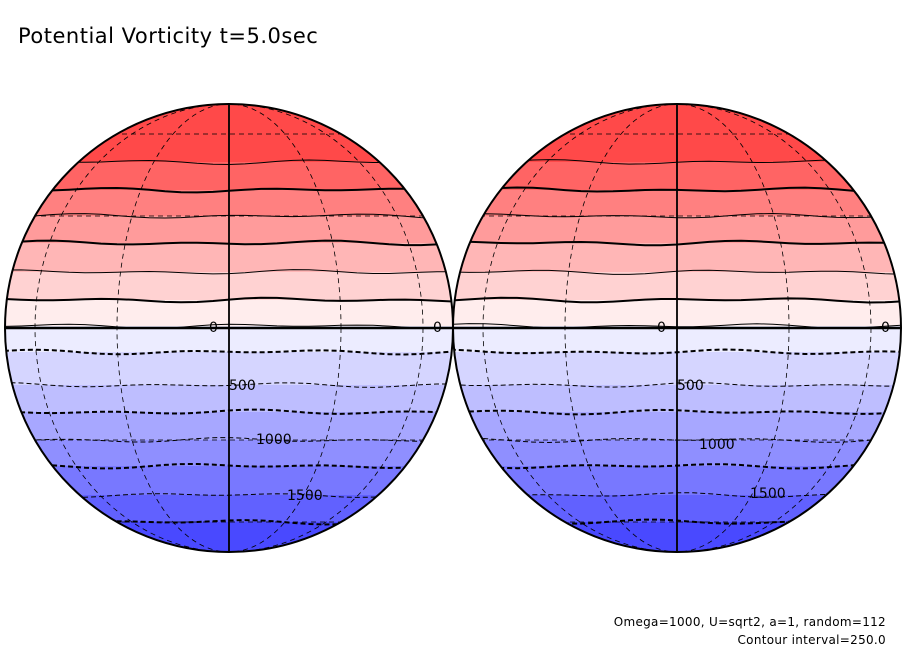  What do you see at coordinates (749, 622) in the screenshot?
I see `parameters-note: Omega=1000, U=sqrt2, a=1, random=112` at bounding box center [749, 622].